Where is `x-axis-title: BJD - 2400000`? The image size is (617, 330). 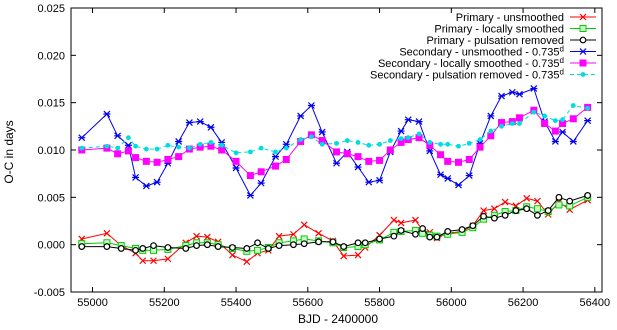 x-axis-title: BJD - 2400000 is located at coordinates (338, 319).